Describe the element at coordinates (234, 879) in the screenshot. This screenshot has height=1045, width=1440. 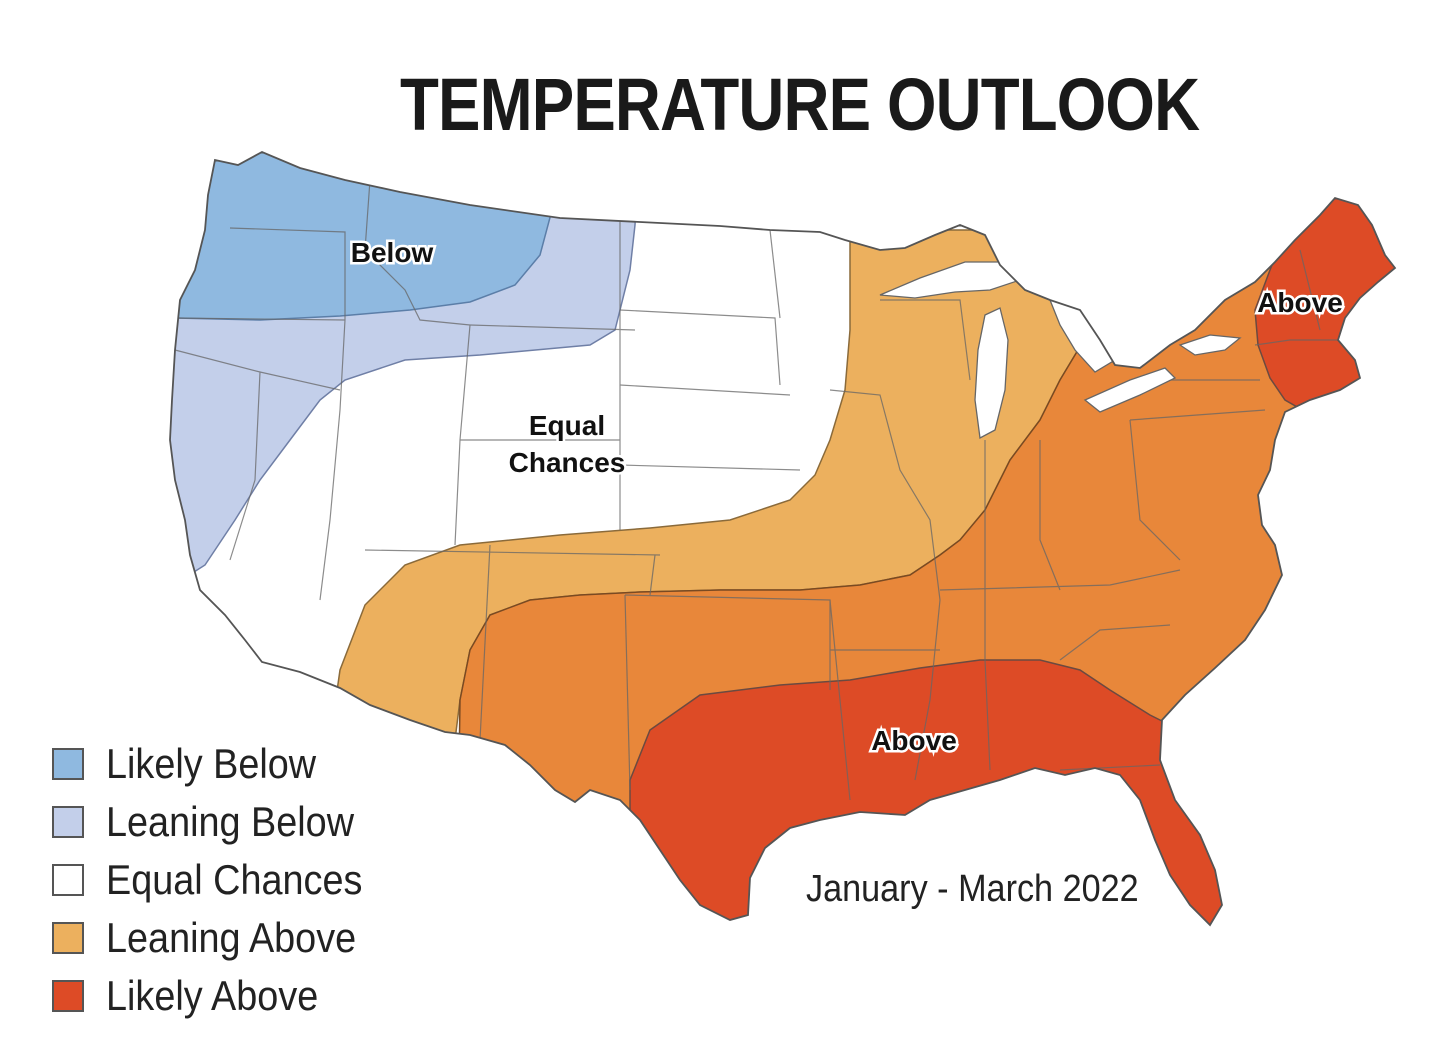
I see `legend-label: Equal Chances` at that location.